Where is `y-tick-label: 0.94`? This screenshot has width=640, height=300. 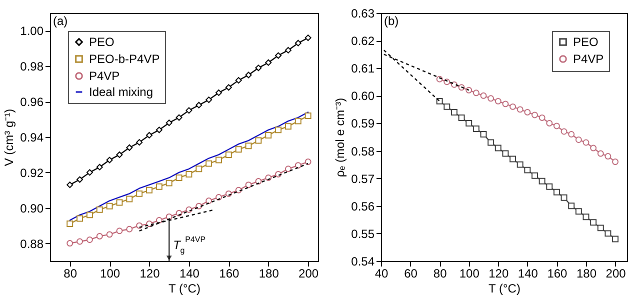 y-tick-label: 0.94 is located at coordinates (32, 137).